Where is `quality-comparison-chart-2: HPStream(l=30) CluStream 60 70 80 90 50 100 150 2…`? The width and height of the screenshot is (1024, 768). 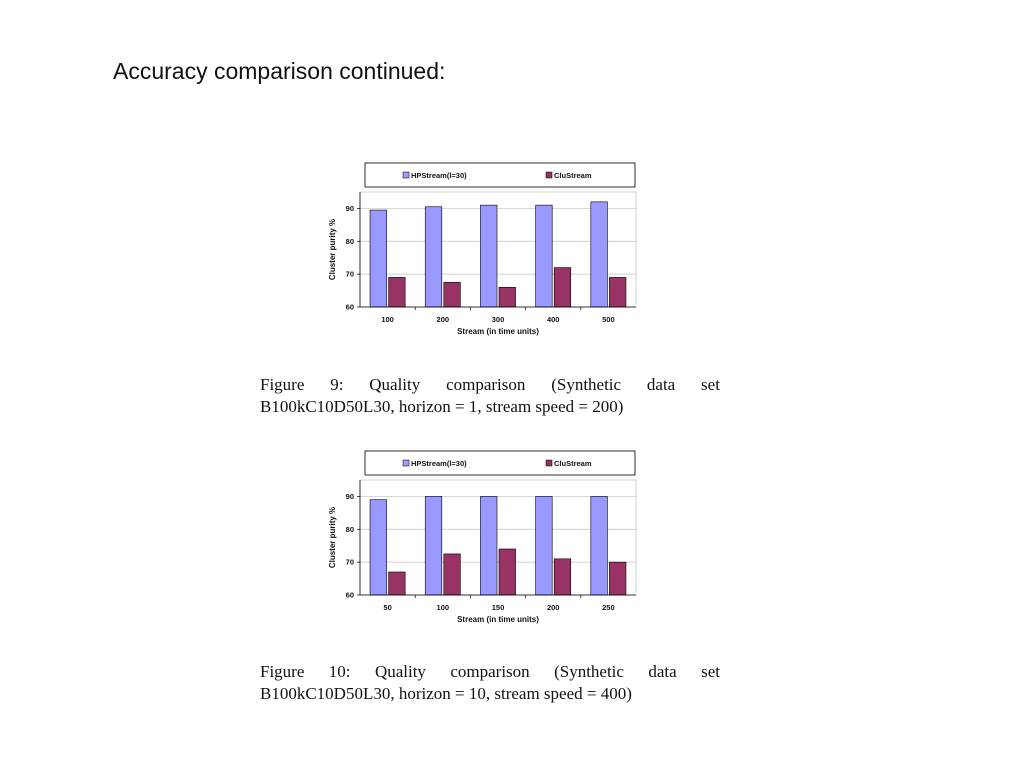
quality-comparison-chart-2: HPStream(l=30) CluStream 60 70 80 90 50 100 150 2… is located at coordinates (482, 537).